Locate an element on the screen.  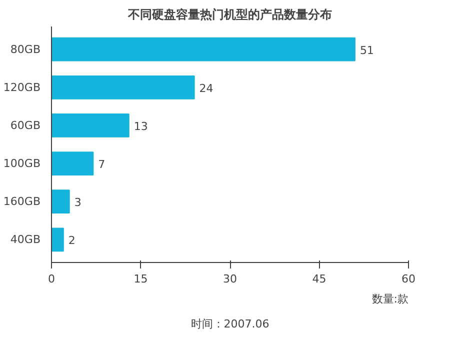
y-tick-label: 40GB is located at coordinates (25, 239).